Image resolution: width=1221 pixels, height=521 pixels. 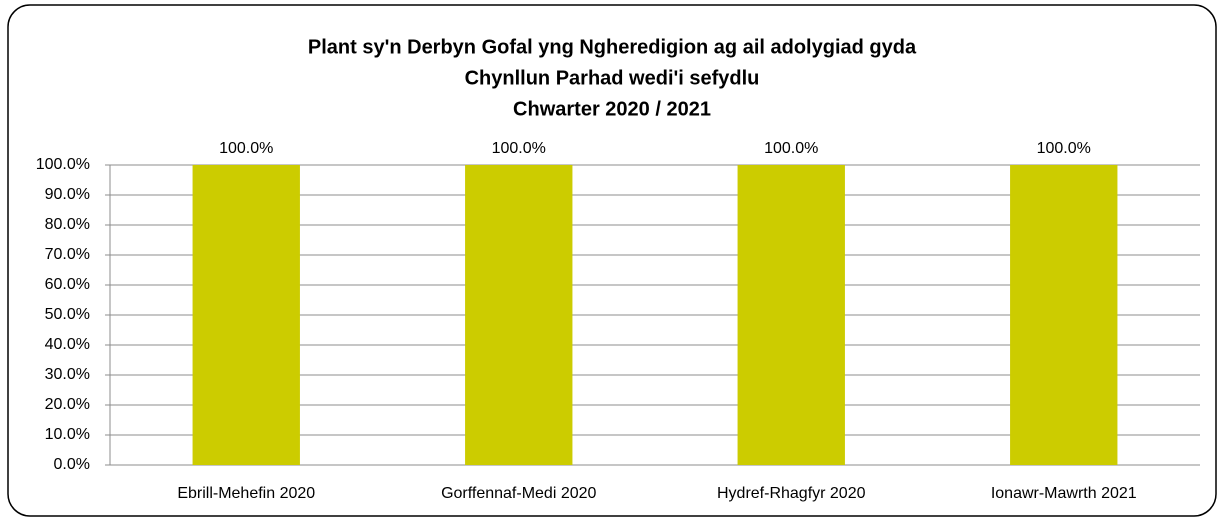 I want to click on x-tick-label: Ebrill-Mehefin 2020, so click(x=246, y=493).